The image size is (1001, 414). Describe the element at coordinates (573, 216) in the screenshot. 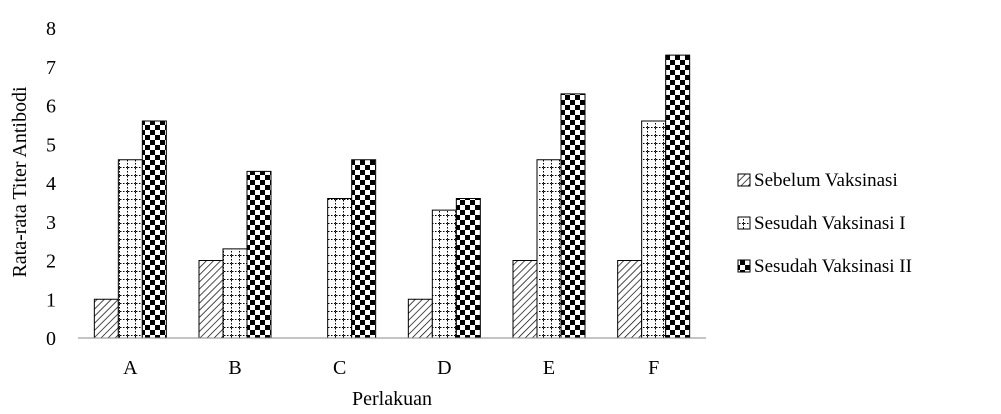

I see `bar-sesudah-vaksinasi-ii-e` at that location.